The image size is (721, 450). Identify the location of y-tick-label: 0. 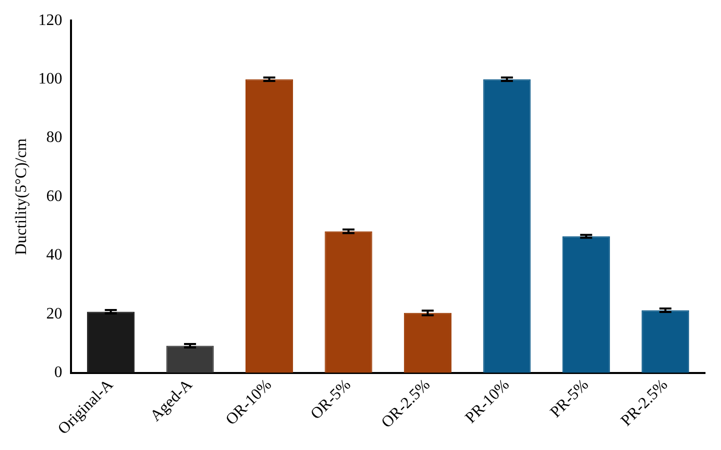
(58, 372).